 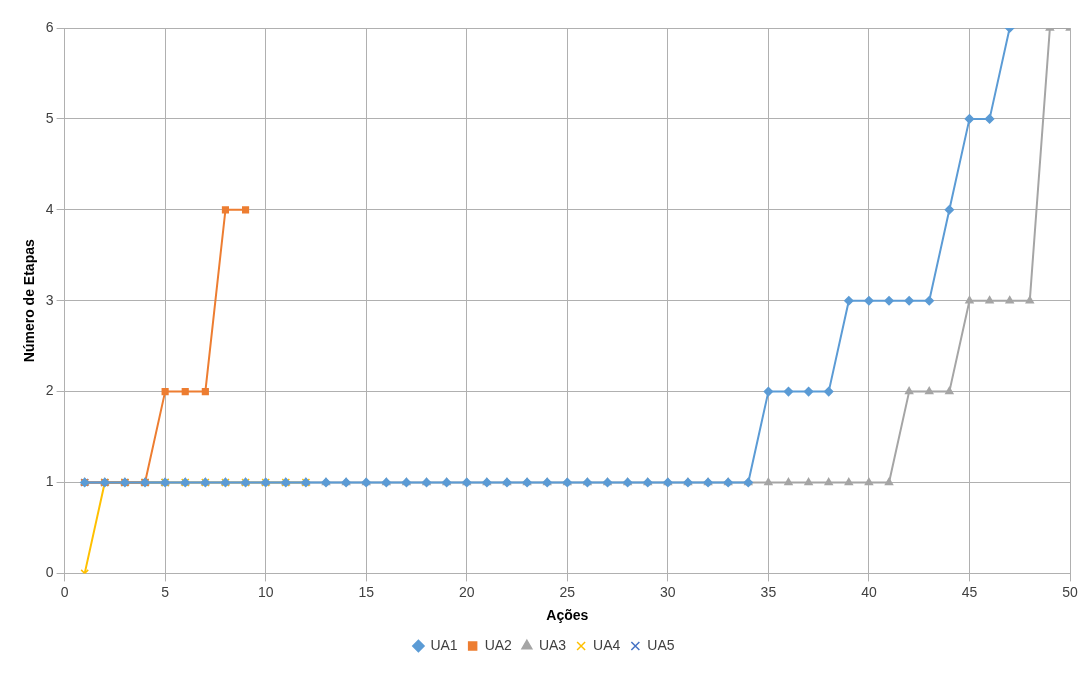 What do you see at coordinates (466, 591) in the screenshot?
I see `x-tick-label: 20` at bounding box center [466, 591].